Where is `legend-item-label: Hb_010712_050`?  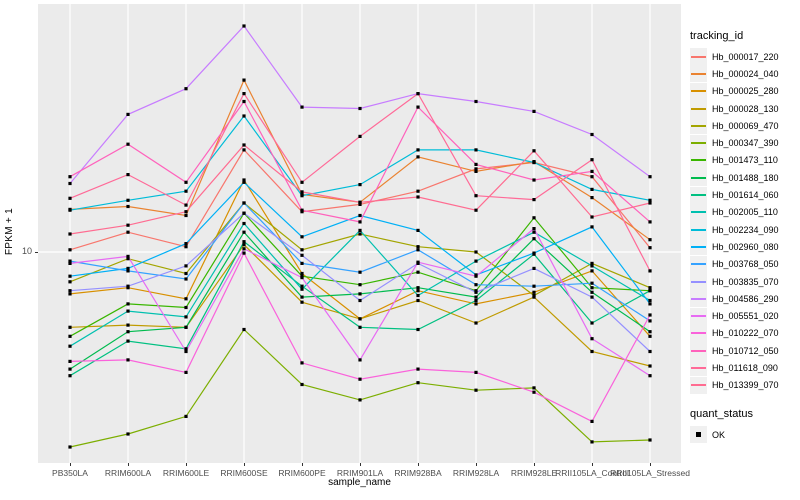 legend-item-label: Hb_010712_050 is located at coordinates (745, 350).